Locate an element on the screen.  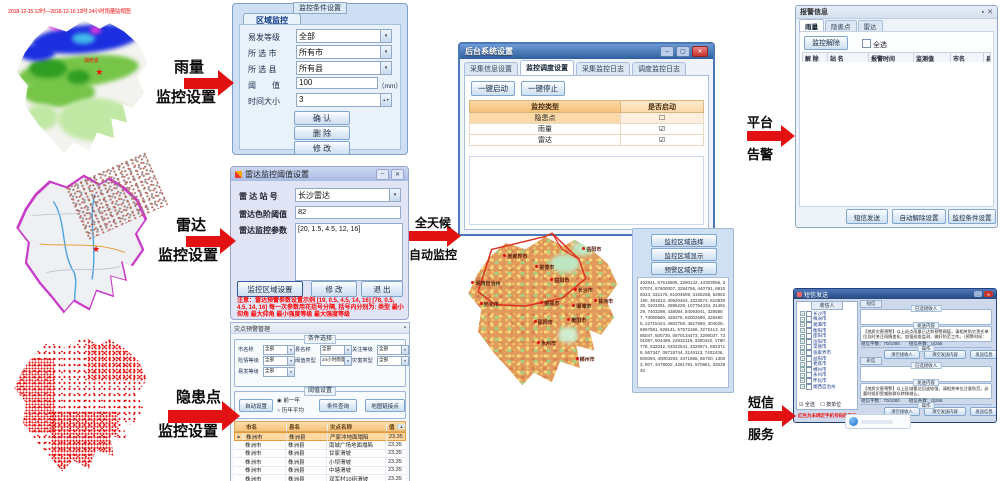
flow-sms-service: 短信 服务 is located at coordinates (770, 416).